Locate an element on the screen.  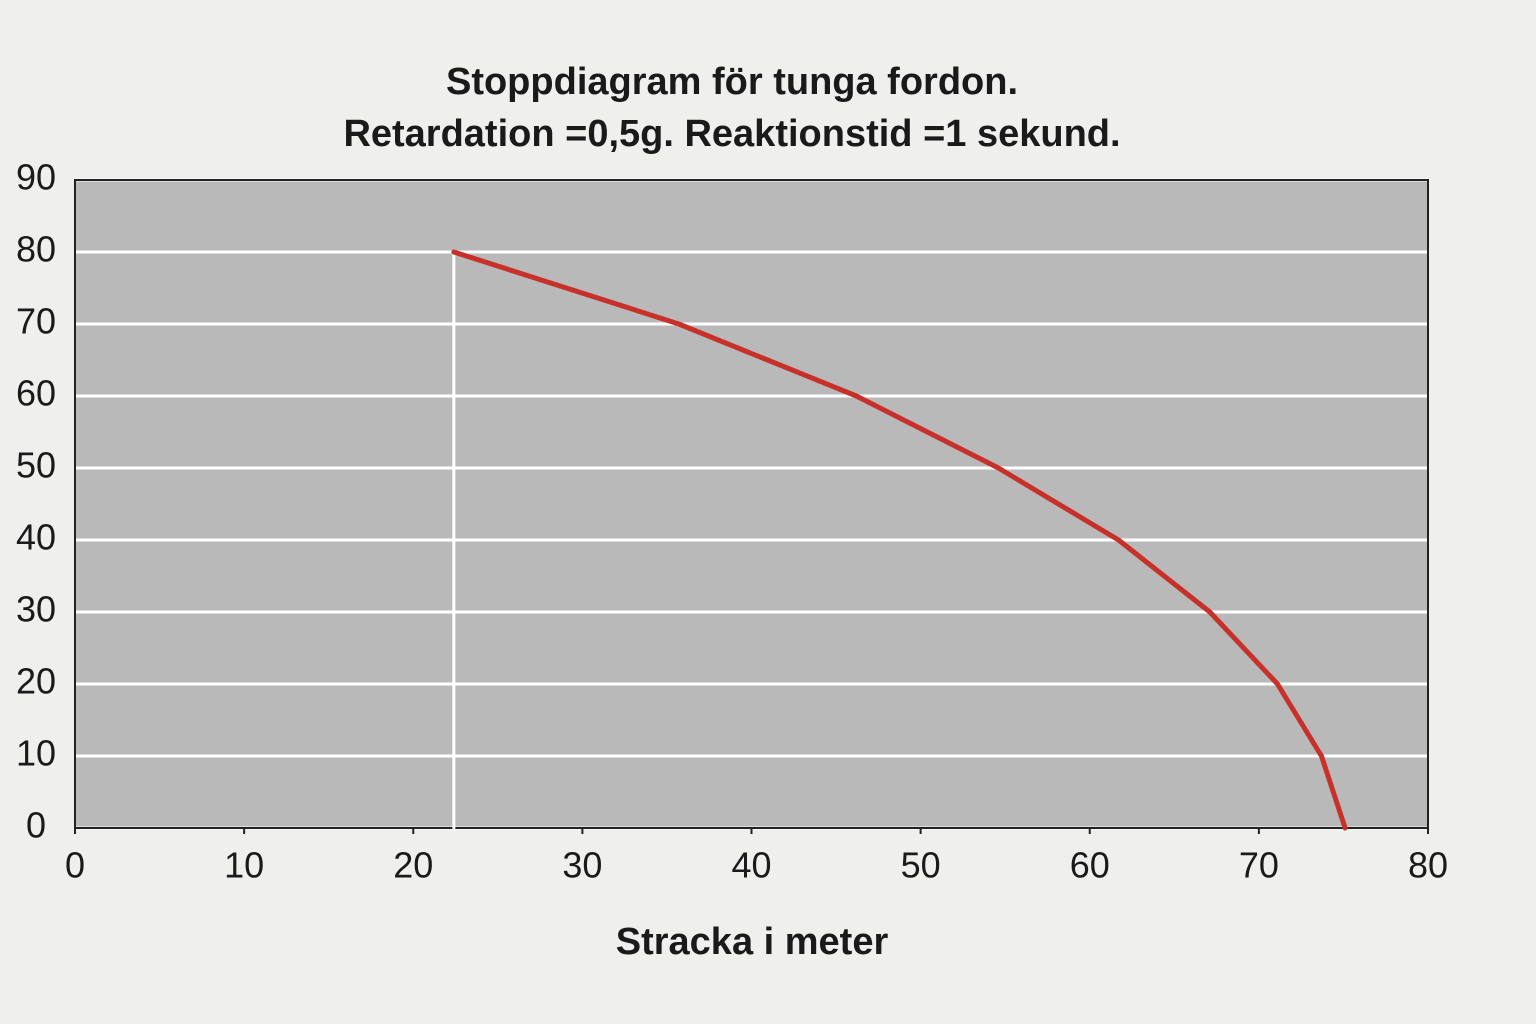
x-tick-label: 70 is located at coordinates (1259, 865).